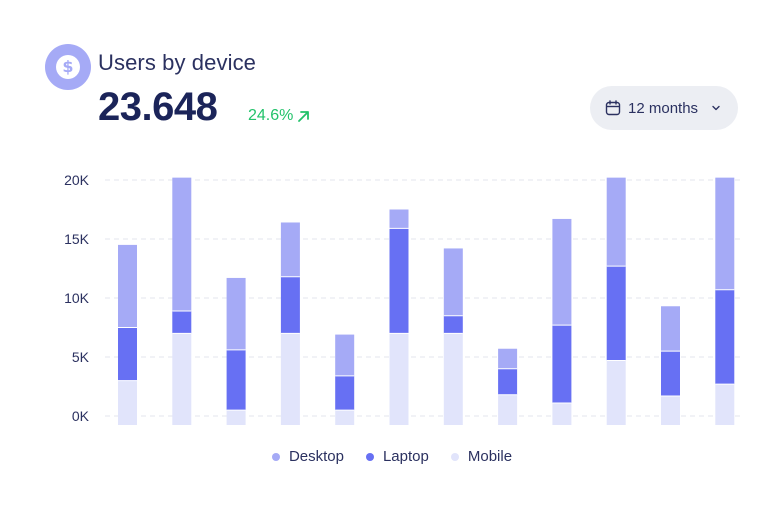 The image size is (784, 524). I want to click on chart-legend: Desktop Laptop Mobile, so click(392, 456).